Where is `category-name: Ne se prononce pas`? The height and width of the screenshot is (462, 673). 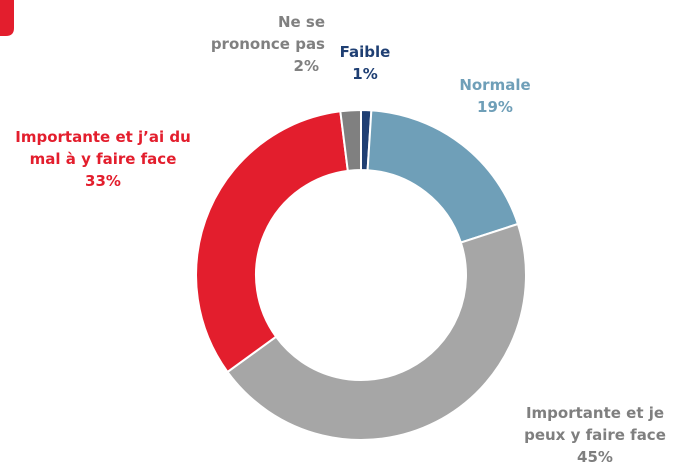 category-name: Ne se prononce pas is located at coordinates (267, 33).